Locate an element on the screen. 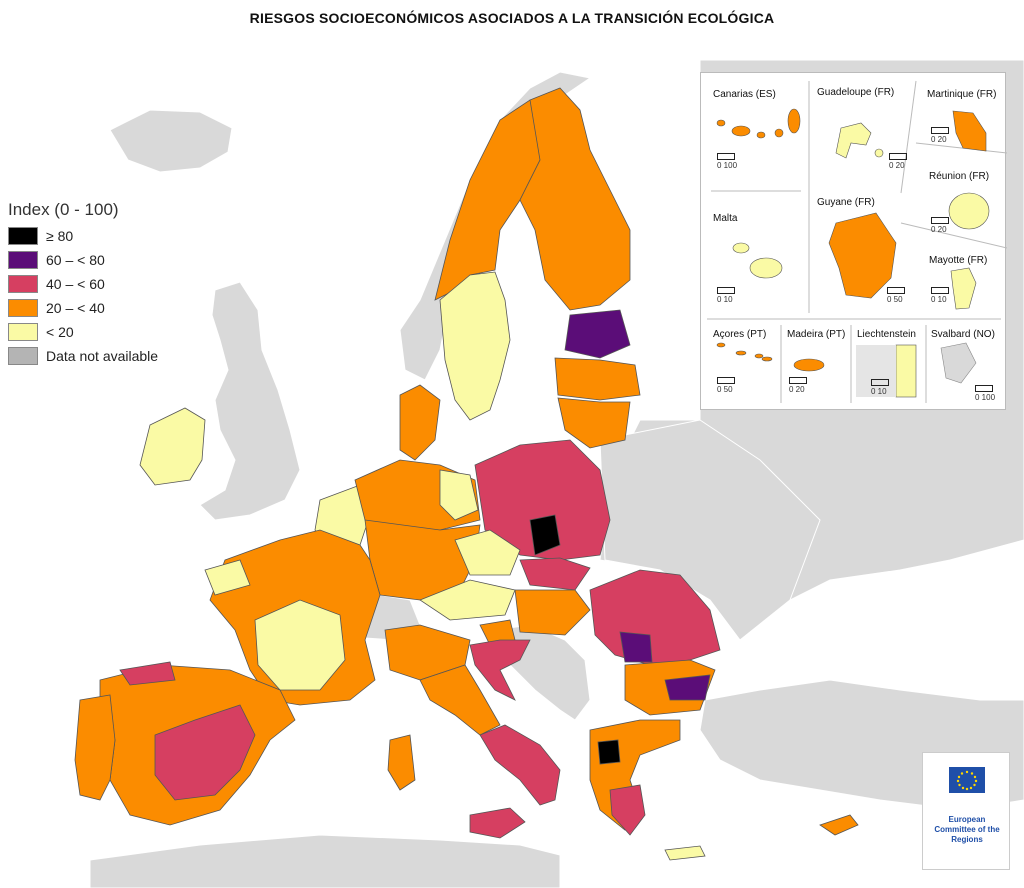 This screenshot has height=888, width=1024. region-finland is located at coordinates (575, 199).